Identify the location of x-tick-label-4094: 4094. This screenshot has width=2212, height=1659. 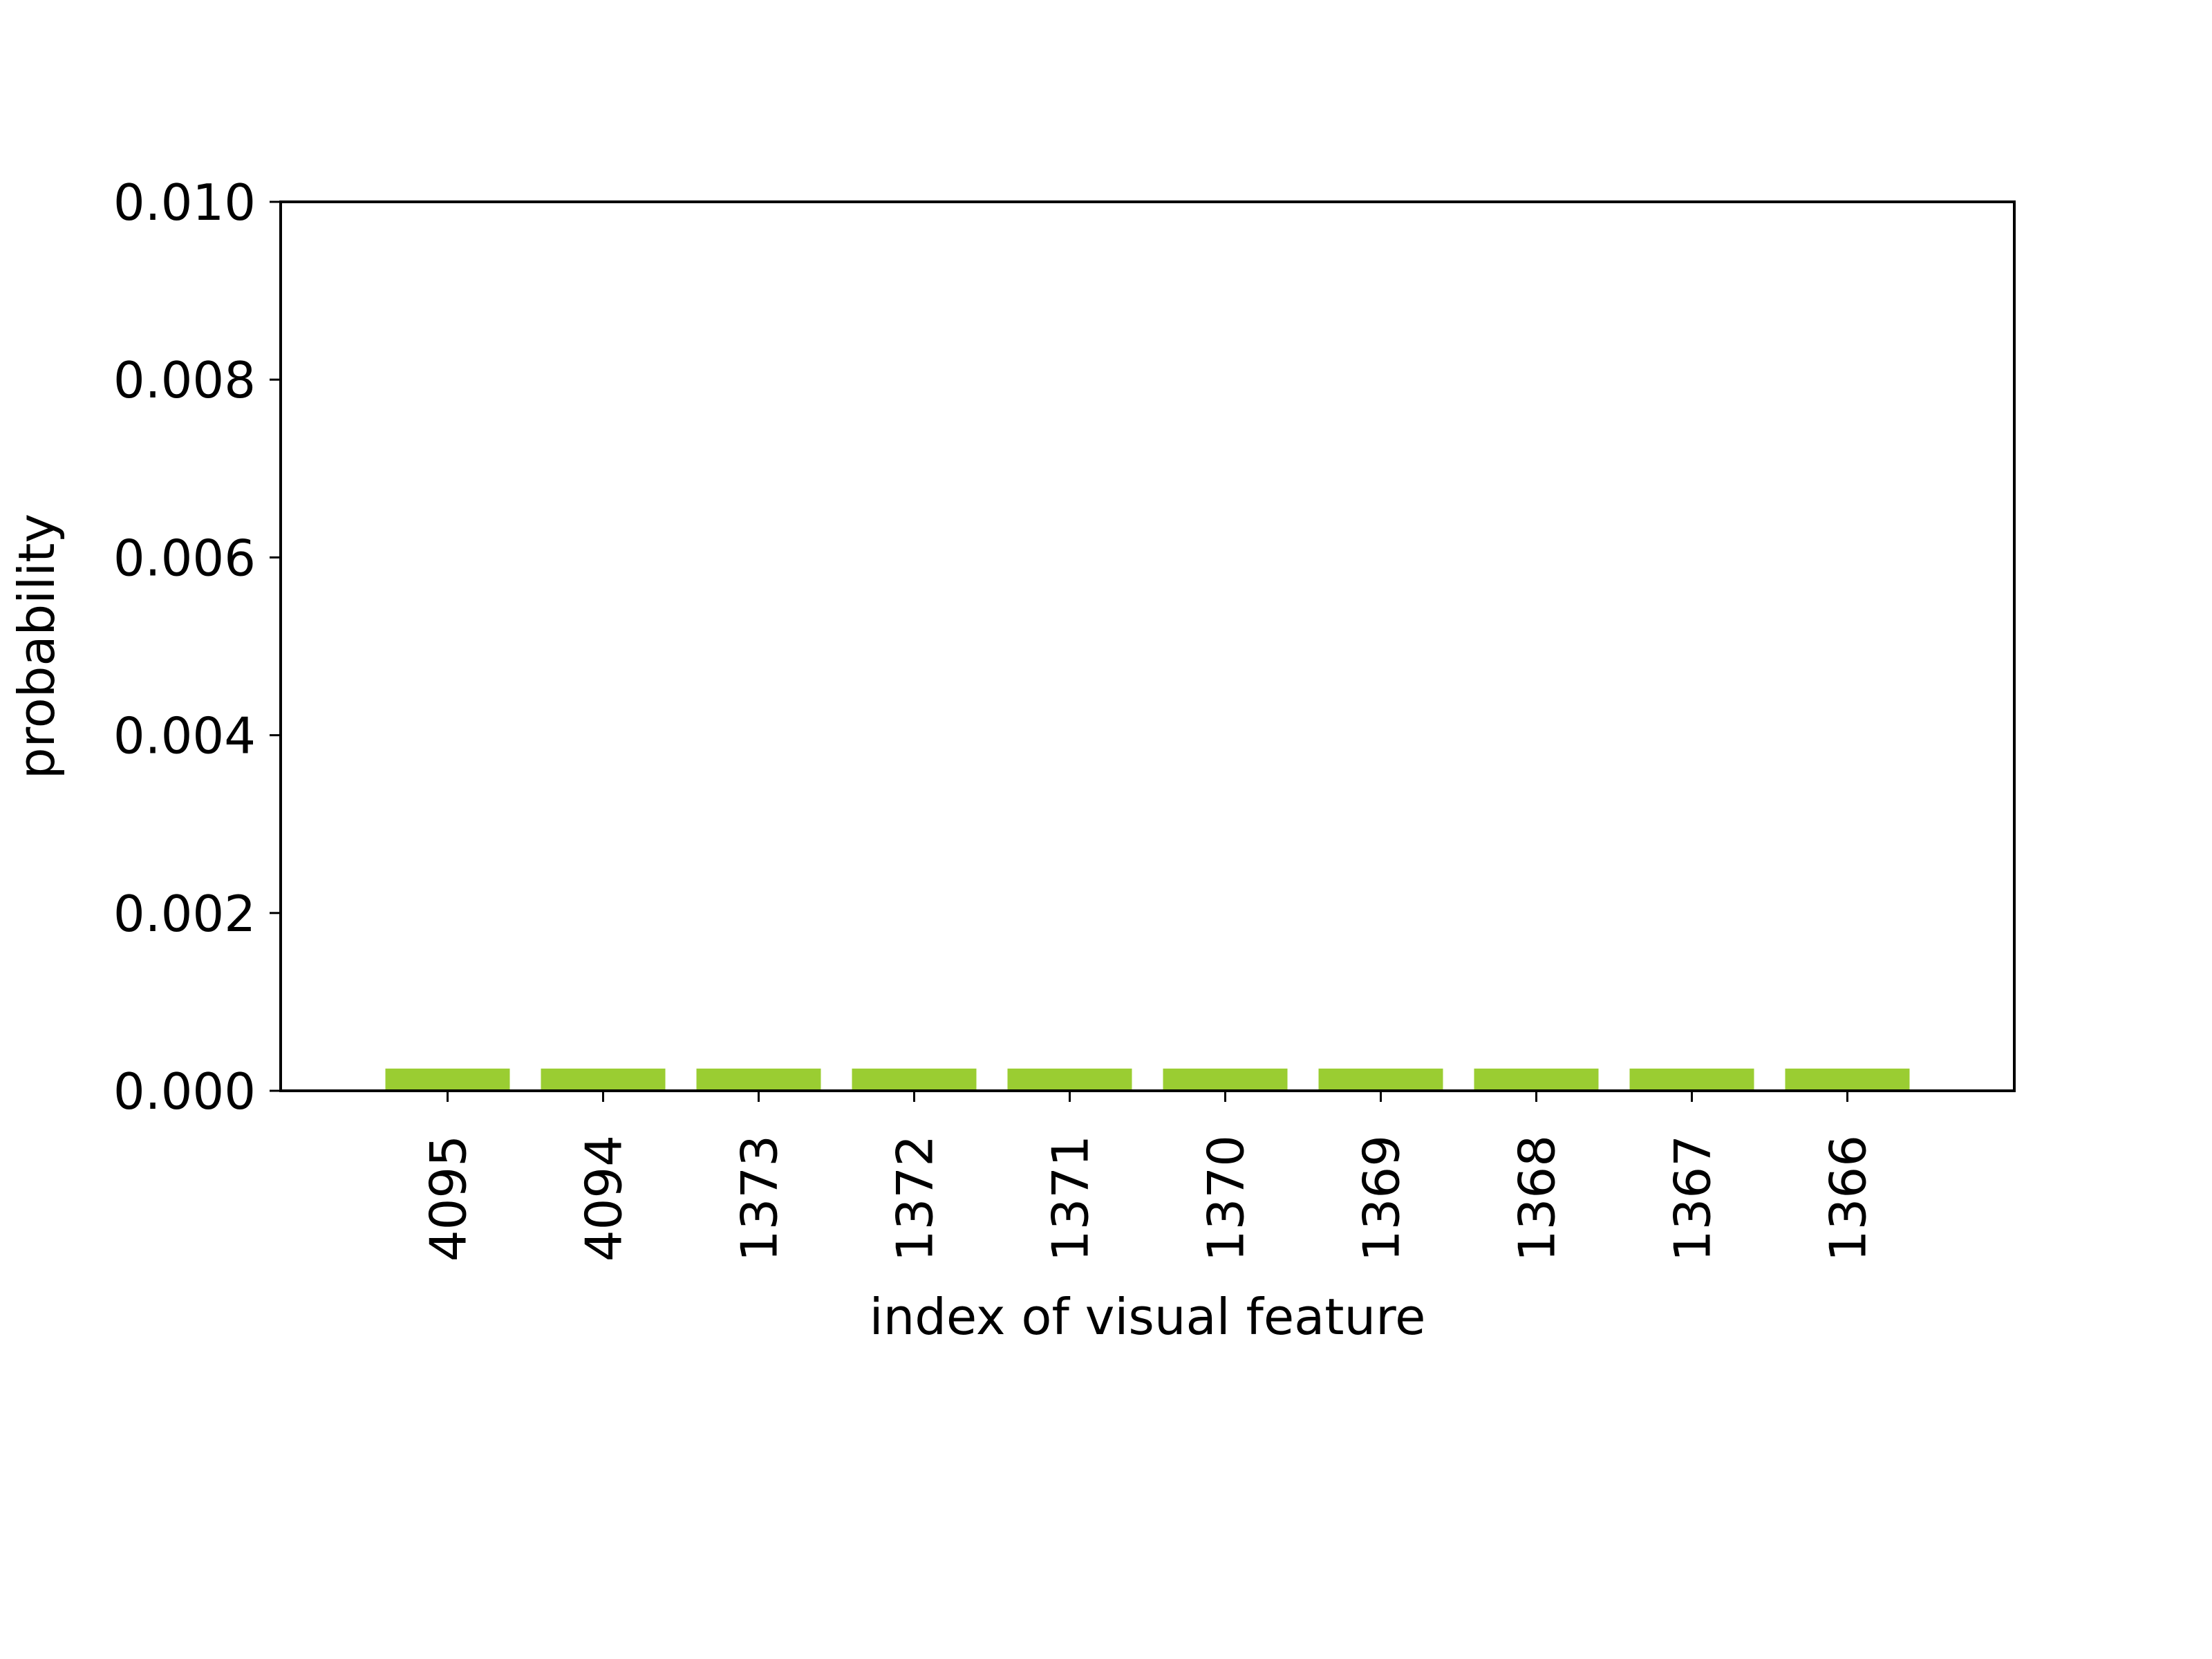
(604, 1199).